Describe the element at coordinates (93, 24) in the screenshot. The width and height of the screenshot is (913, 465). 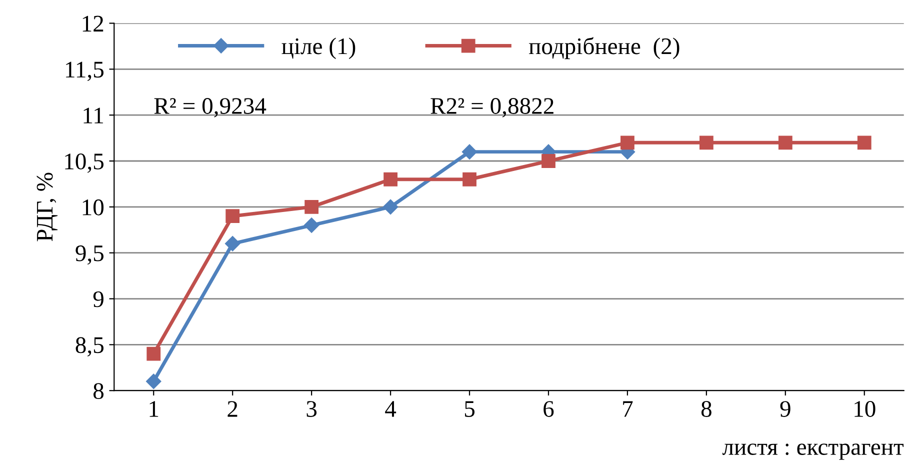
I see `y-tick-label: 12` at that location.